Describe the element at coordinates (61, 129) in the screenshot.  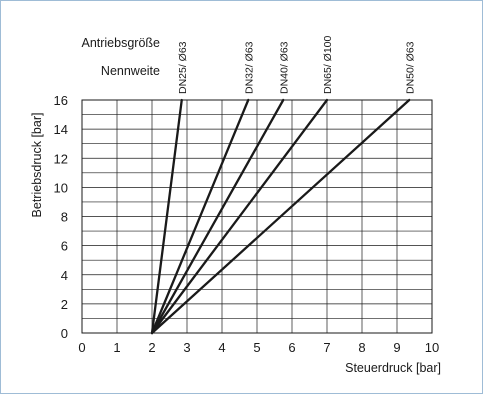
I see `y-tick-label: 14` at that location.